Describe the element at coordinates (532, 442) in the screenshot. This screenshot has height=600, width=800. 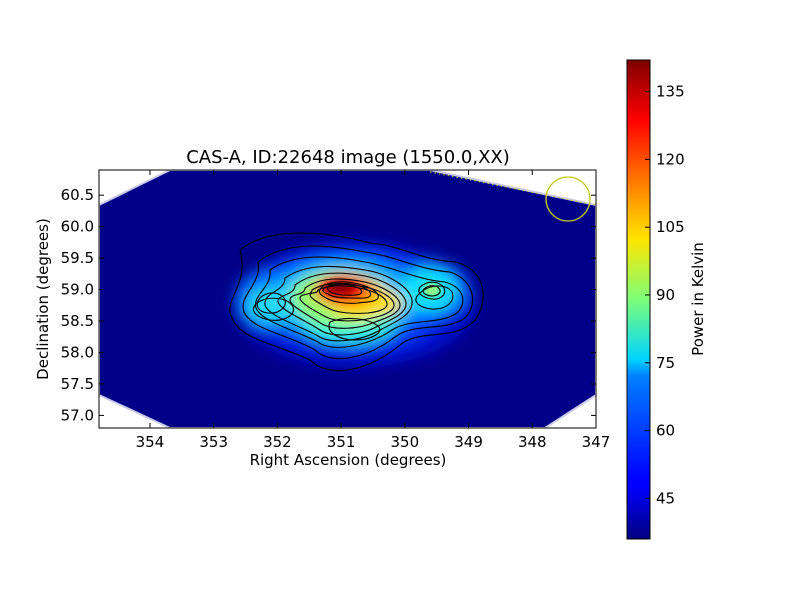
I see `x-tick-label: 348` at that location.